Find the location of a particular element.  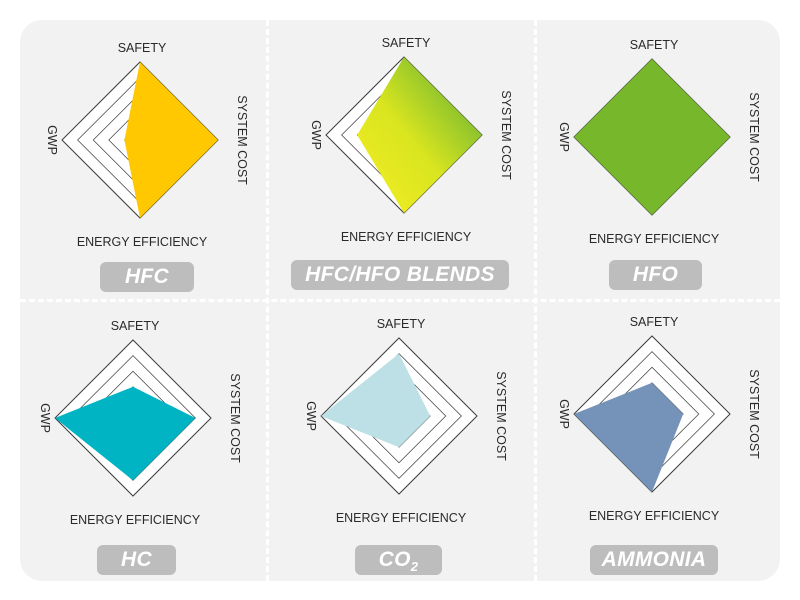

chart-title-badge: CO2 is located at coordinates (398, 560).